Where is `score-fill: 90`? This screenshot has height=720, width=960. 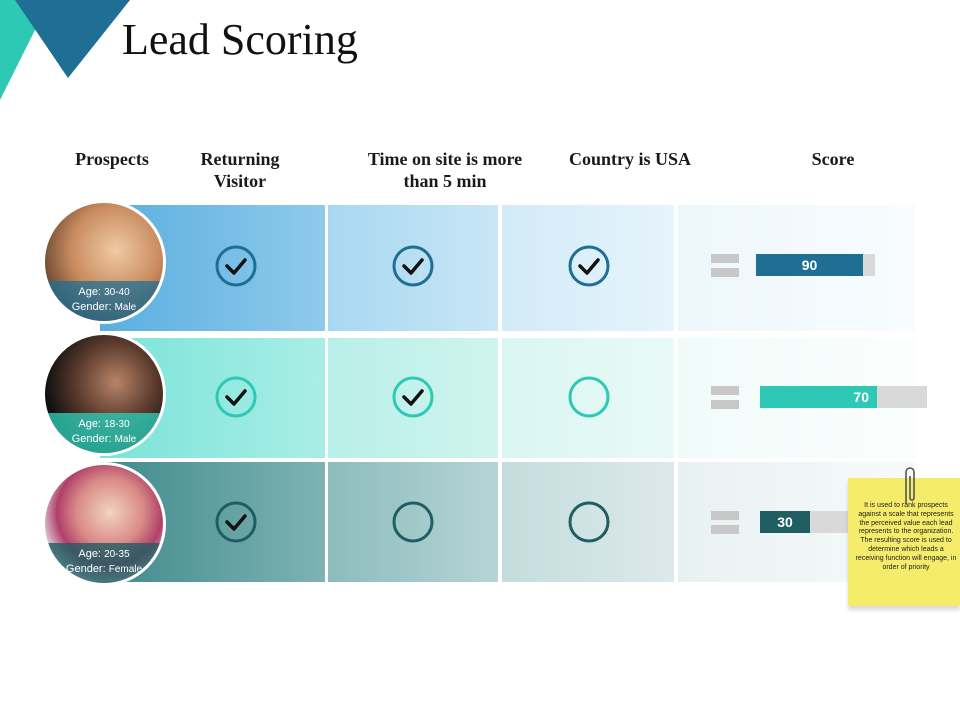 score-fill: 90 is located at coordinates (809, 265).